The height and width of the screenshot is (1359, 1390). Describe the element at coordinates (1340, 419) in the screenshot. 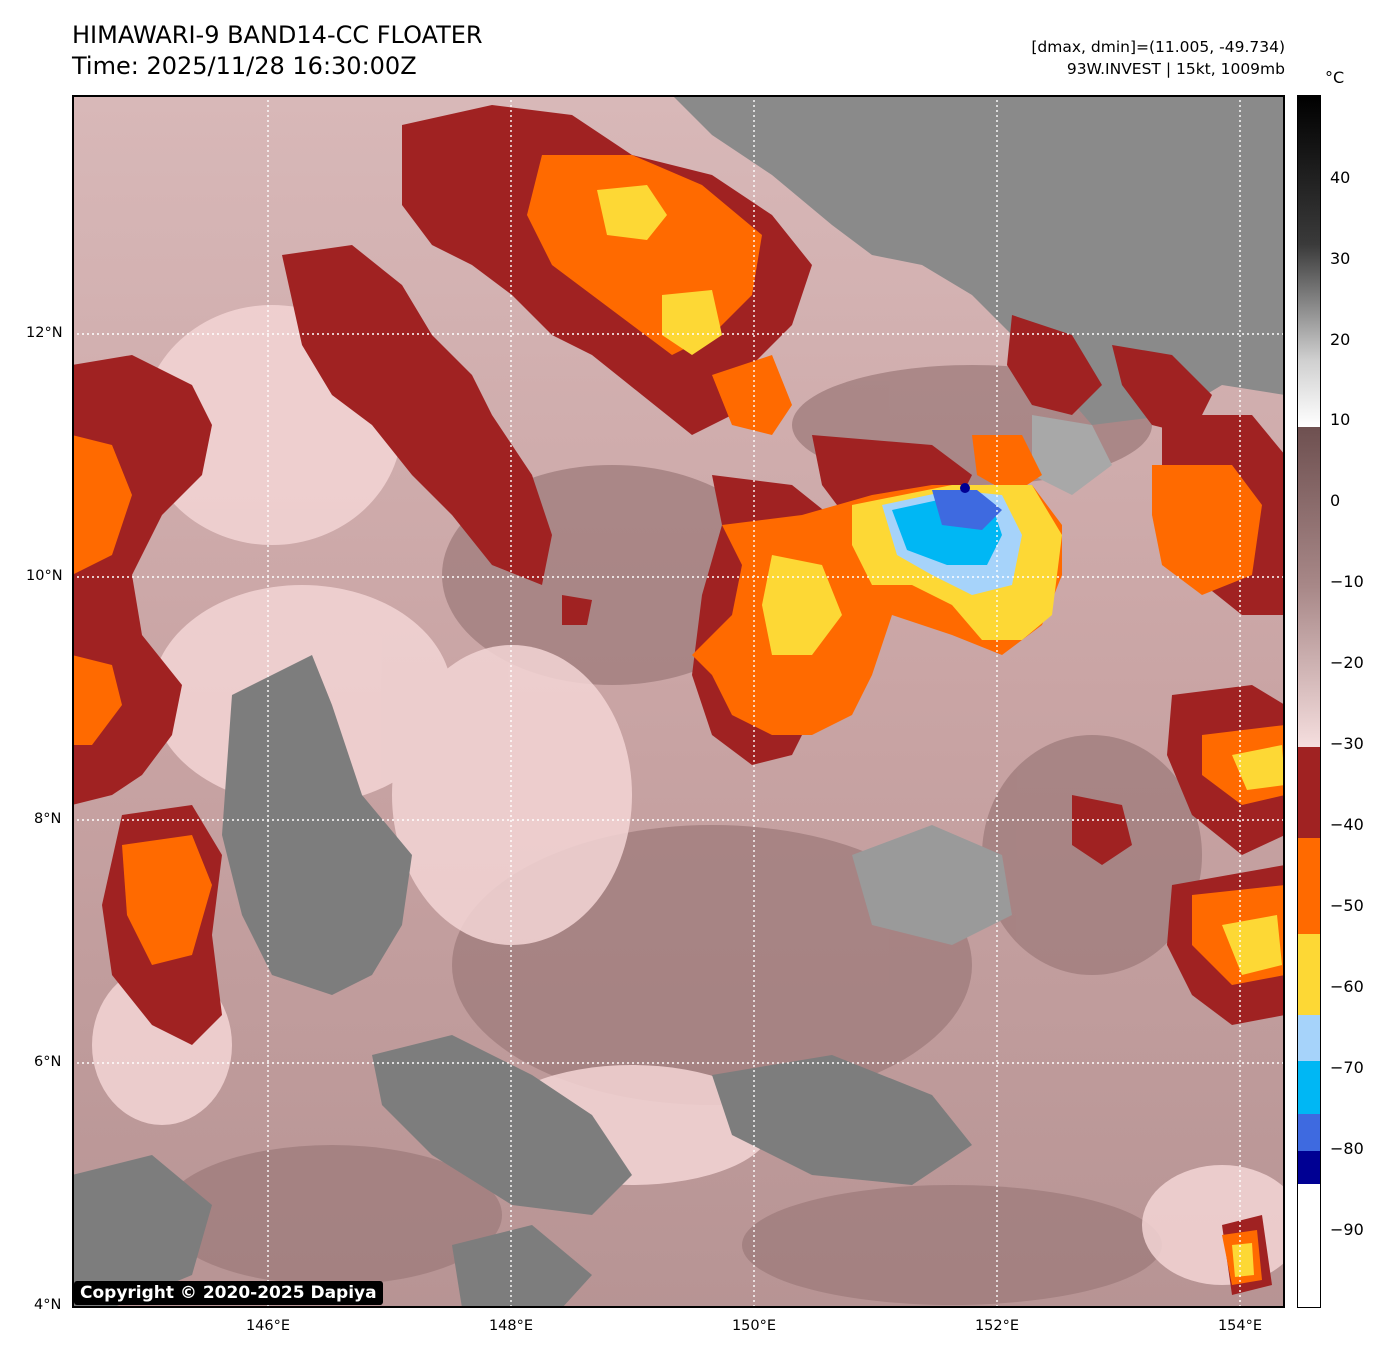

I see `colorbar-label-10: 10` at that location.